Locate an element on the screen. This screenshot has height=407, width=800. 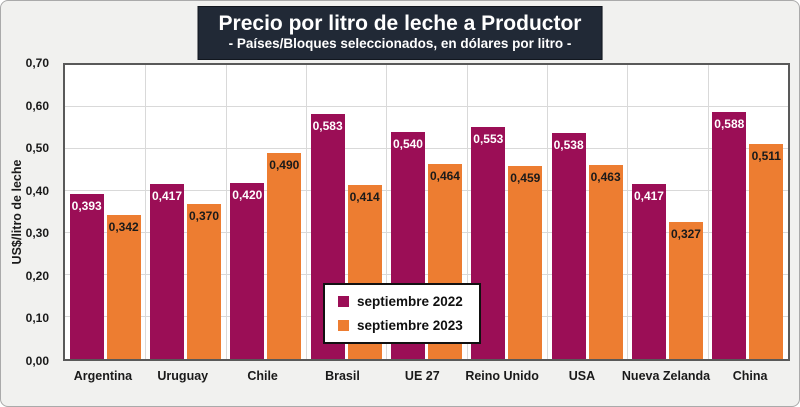
bar-value-label: 0,553 is located at coordinates (488, 138).